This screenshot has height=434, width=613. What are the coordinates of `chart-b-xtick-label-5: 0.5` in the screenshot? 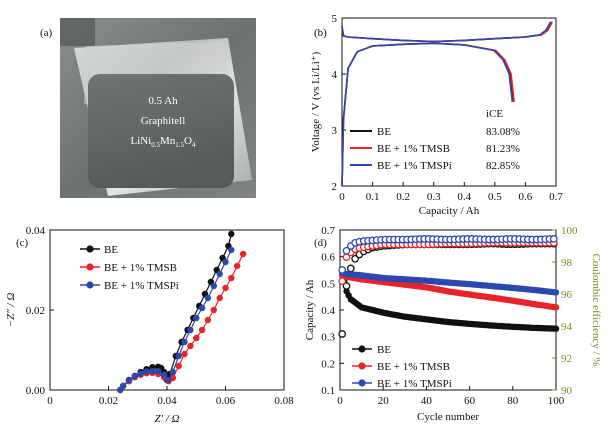 It's located at (495, 197).